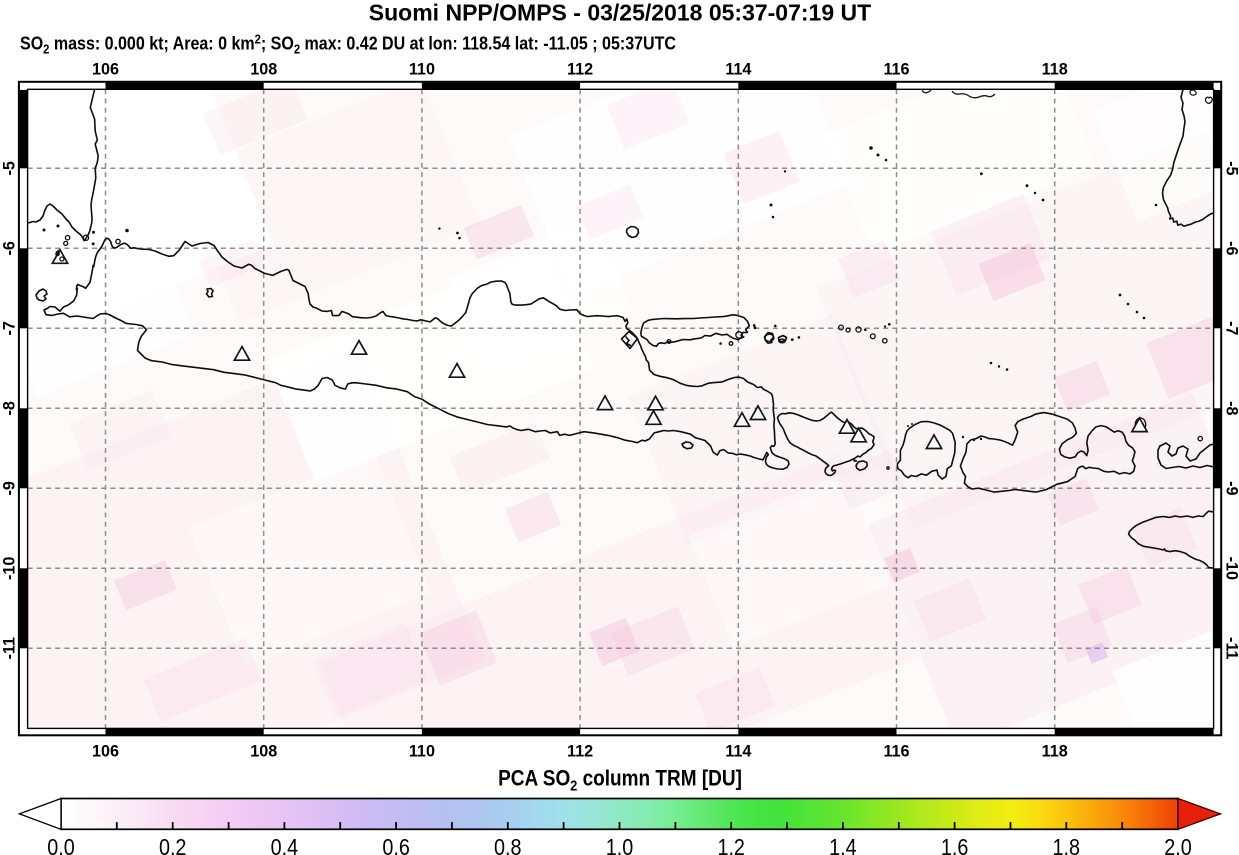 The image size is (1239, 855). What do you see at coordinates (955, 844) in the screenshot?
I see `svg-text: 1.6` at bounding box center [955, 844].